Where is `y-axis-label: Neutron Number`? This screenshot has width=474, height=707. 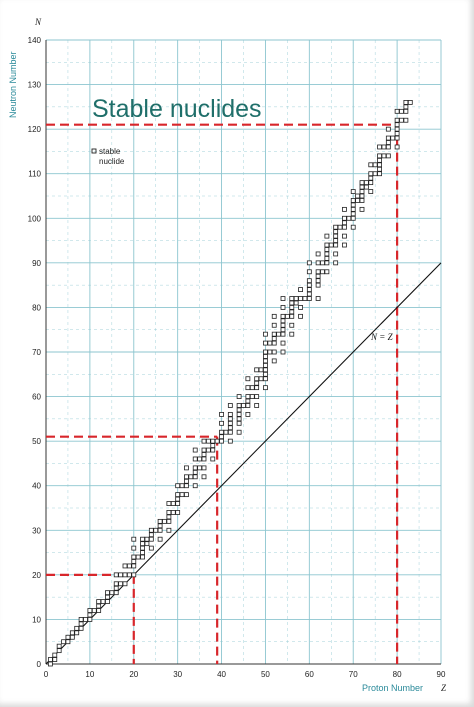
y-axis-label: Neutron Number is located at coordinates (13, 84).